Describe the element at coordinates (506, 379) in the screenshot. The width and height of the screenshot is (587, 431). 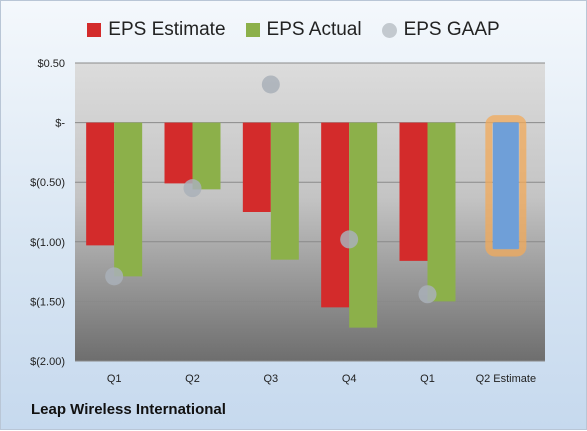
I see `x-tick-label: Q2 Estimate` at that location.